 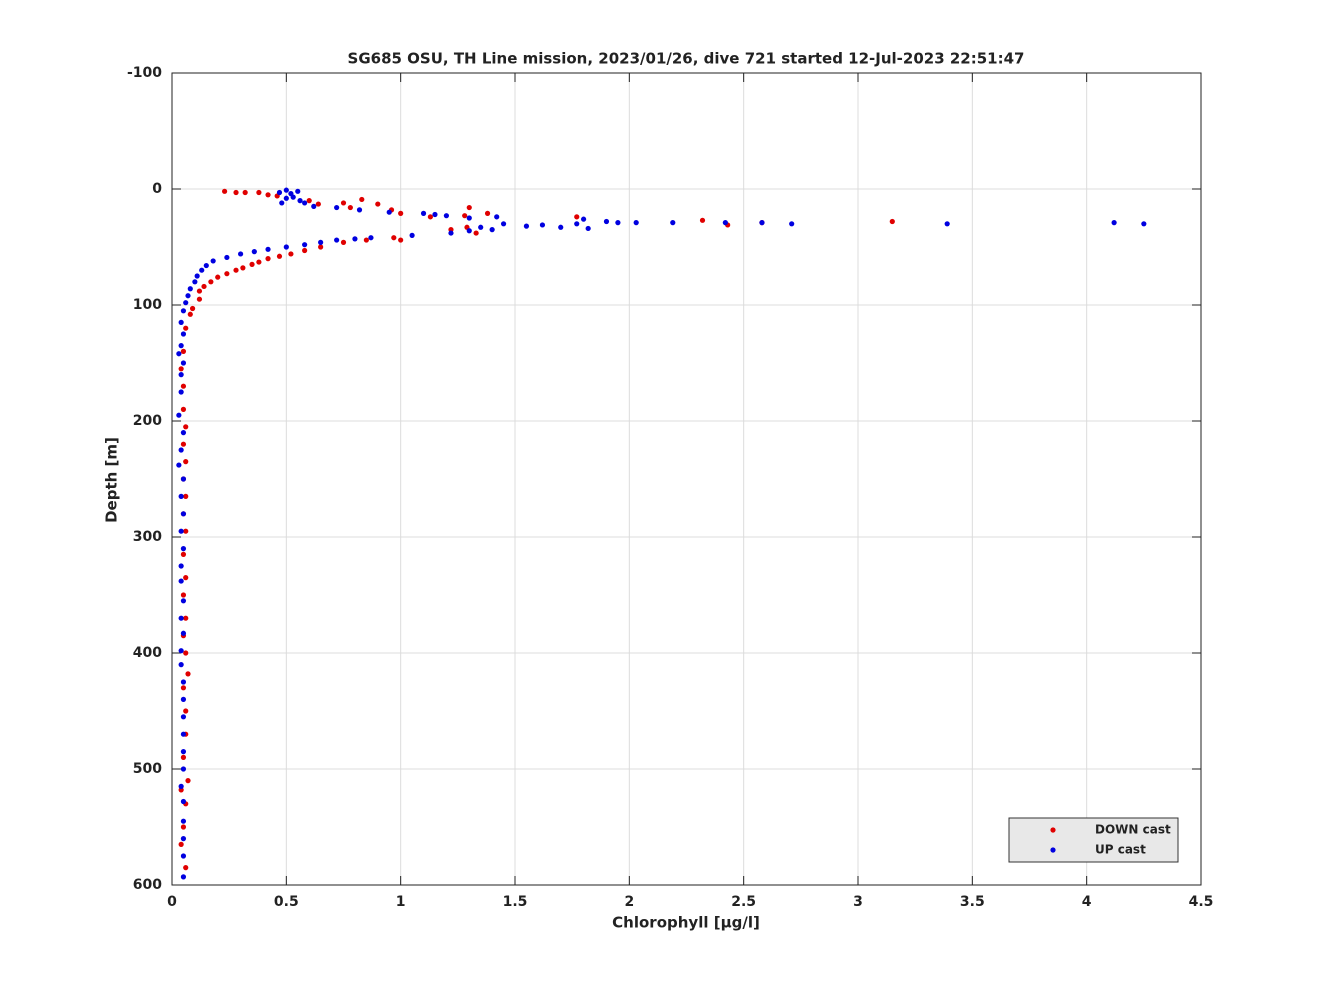 I want to click on y-tick-label: 600, so click(x=147, y=885).